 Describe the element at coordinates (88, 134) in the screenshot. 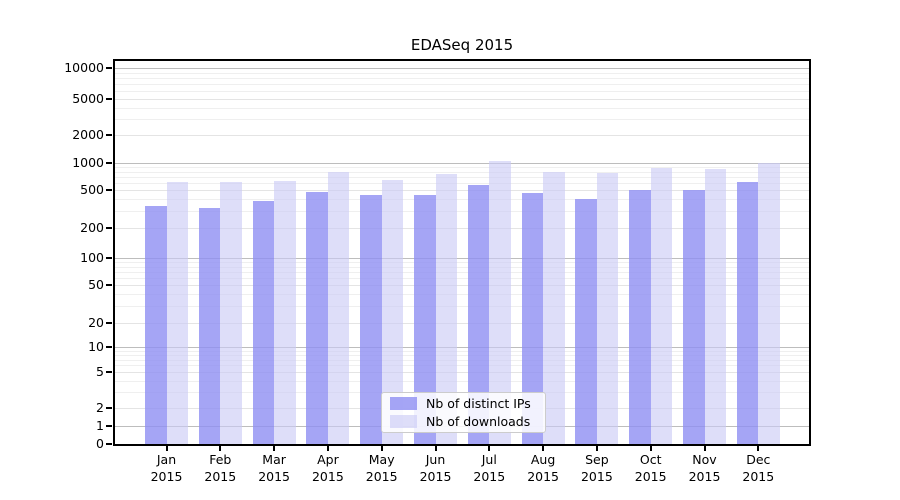

I see `y-tick-label: 2000` at that location.